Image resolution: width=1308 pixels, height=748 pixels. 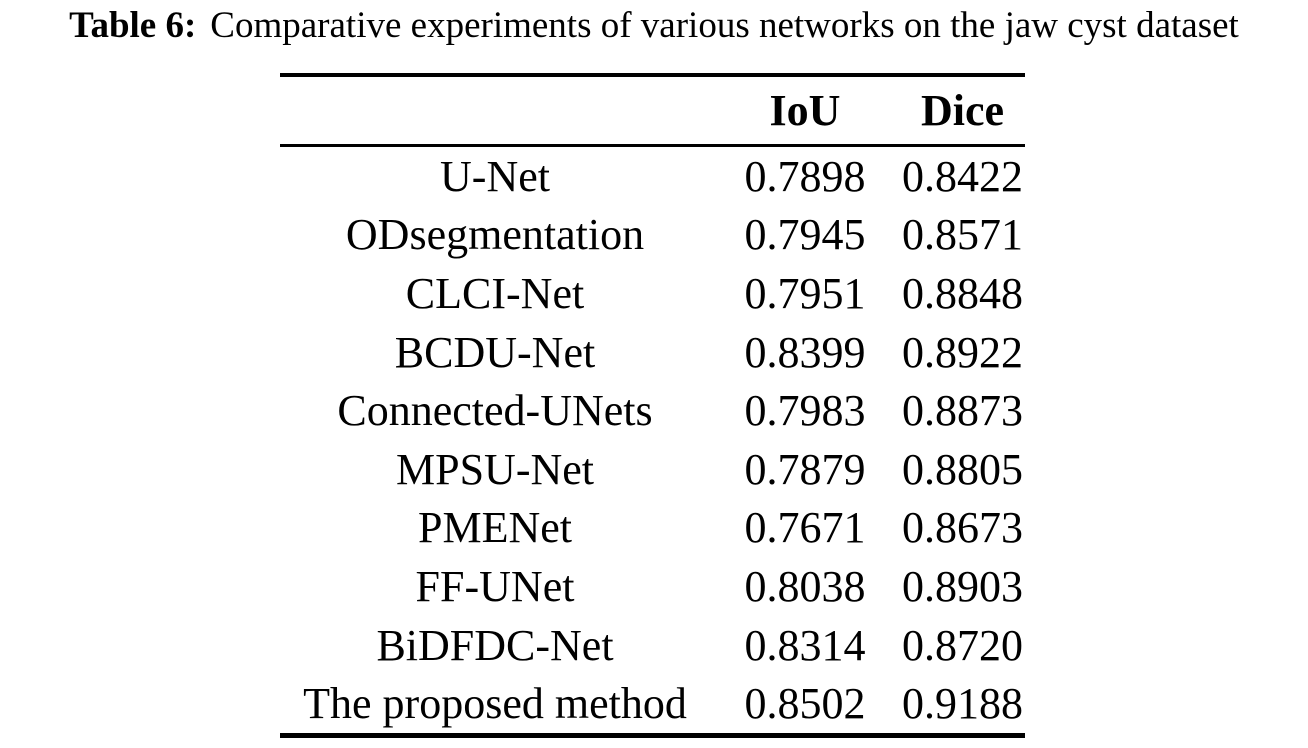 I want to click on model-cell: FF-UNet, so click(x=495, y=586).